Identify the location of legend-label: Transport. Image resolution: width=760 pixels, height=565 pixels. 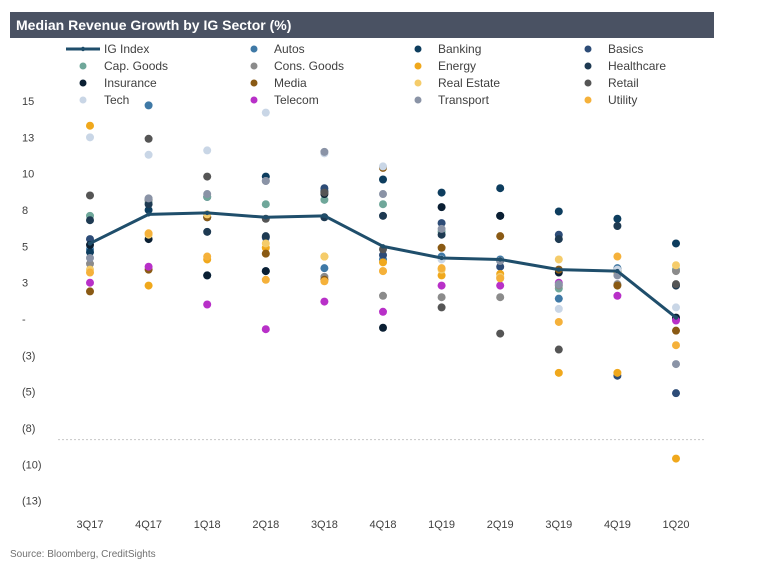
(464, 100).